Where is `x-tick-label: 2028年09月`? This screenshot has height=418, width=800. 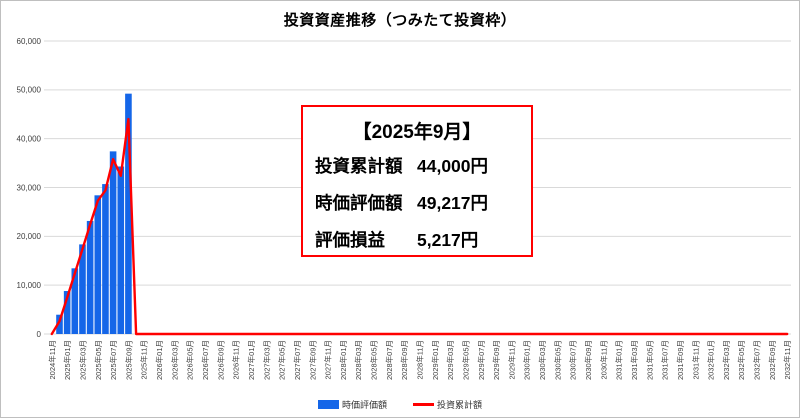
x-tick-label: 2028年09月 is located at coordinates (404, 360).